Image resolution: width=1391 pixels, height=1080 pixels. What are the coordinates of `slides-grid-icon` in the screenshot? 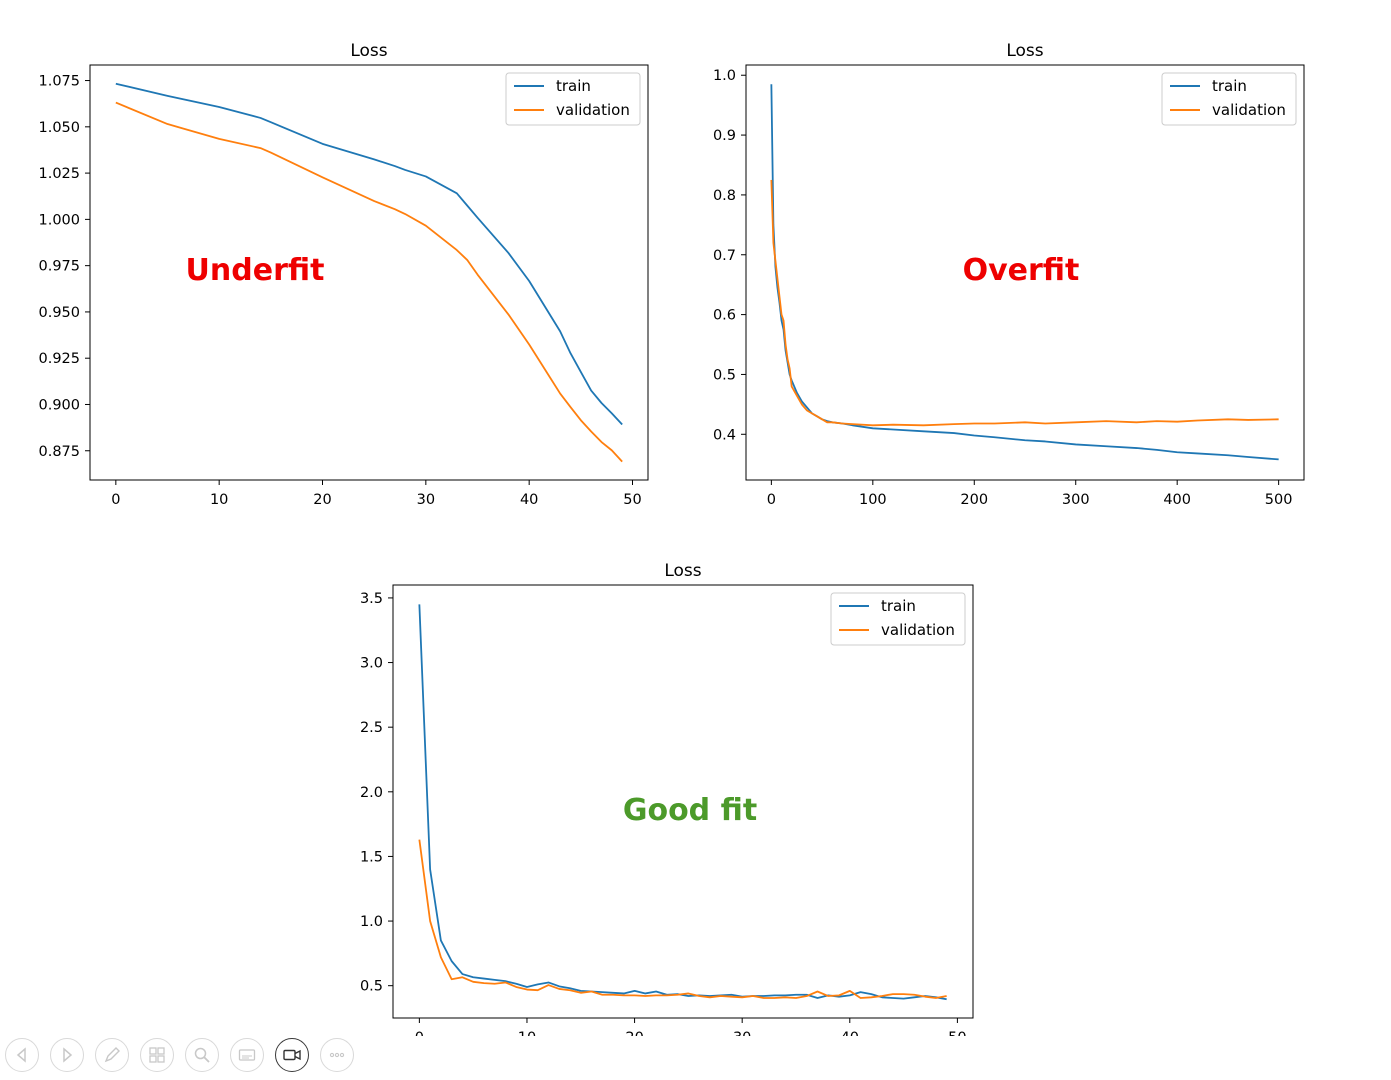 It's located at (157, 1055).